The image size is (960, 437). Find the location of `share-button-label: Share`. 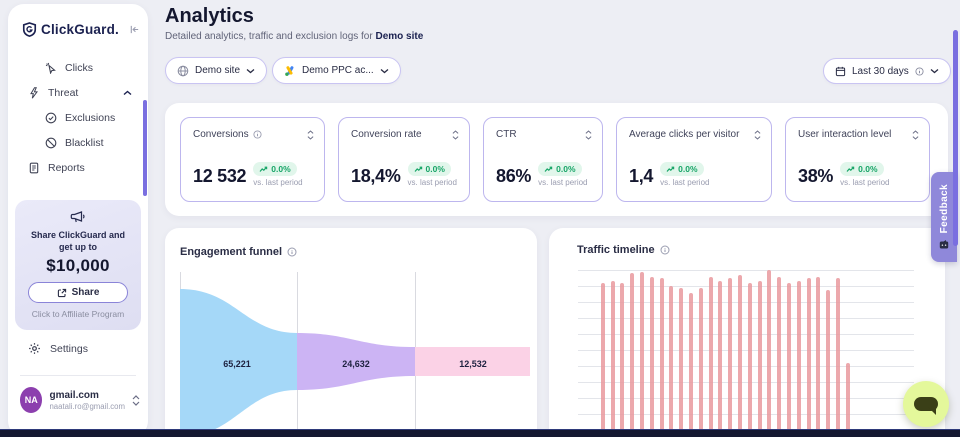

share-button-label: Share is located at coordinates (85, 293).